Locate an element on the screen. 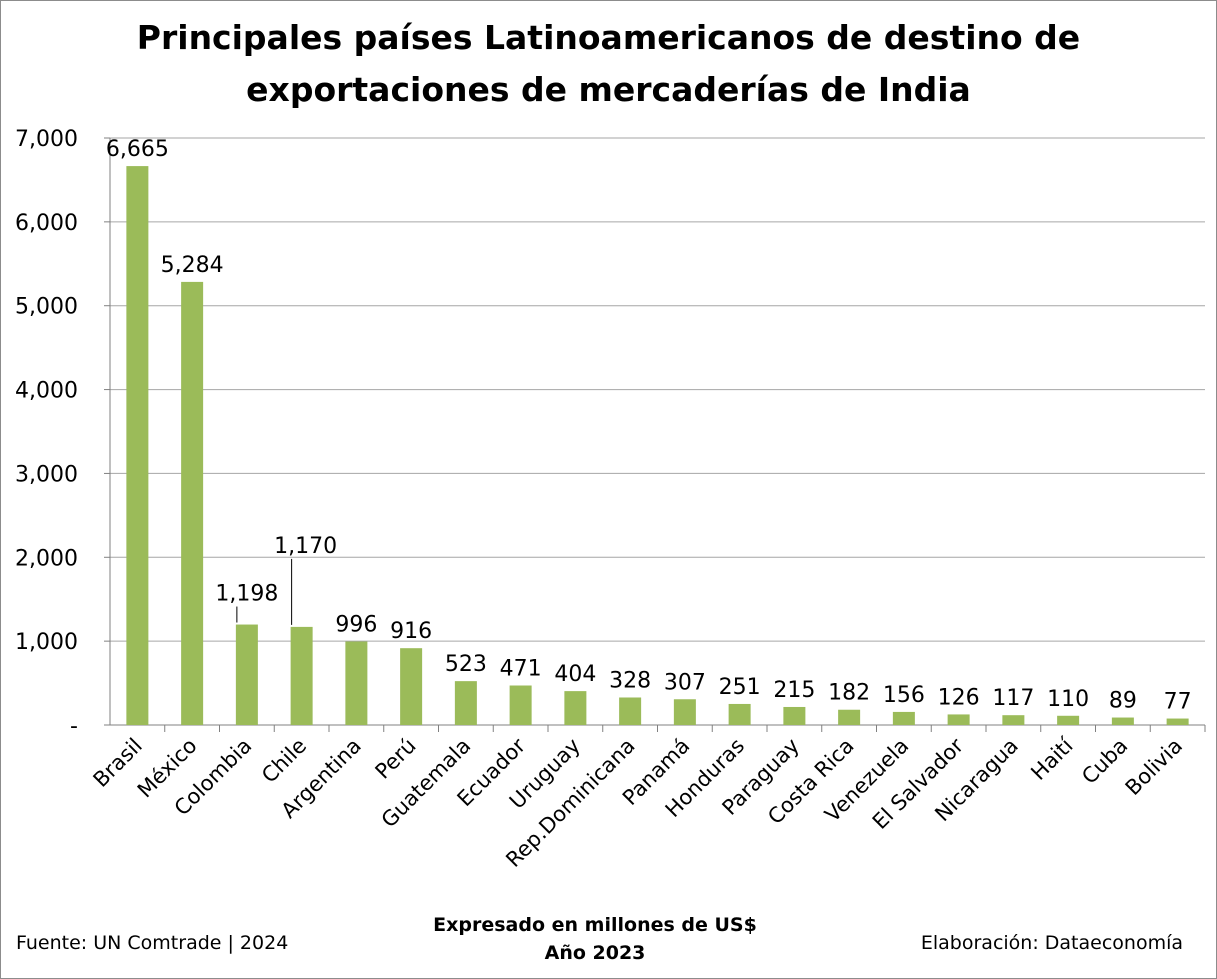 Image resolution: width=1217 pixels, height=979 pixels. data-label-18: 89 is located at coordinates (1123, 701).